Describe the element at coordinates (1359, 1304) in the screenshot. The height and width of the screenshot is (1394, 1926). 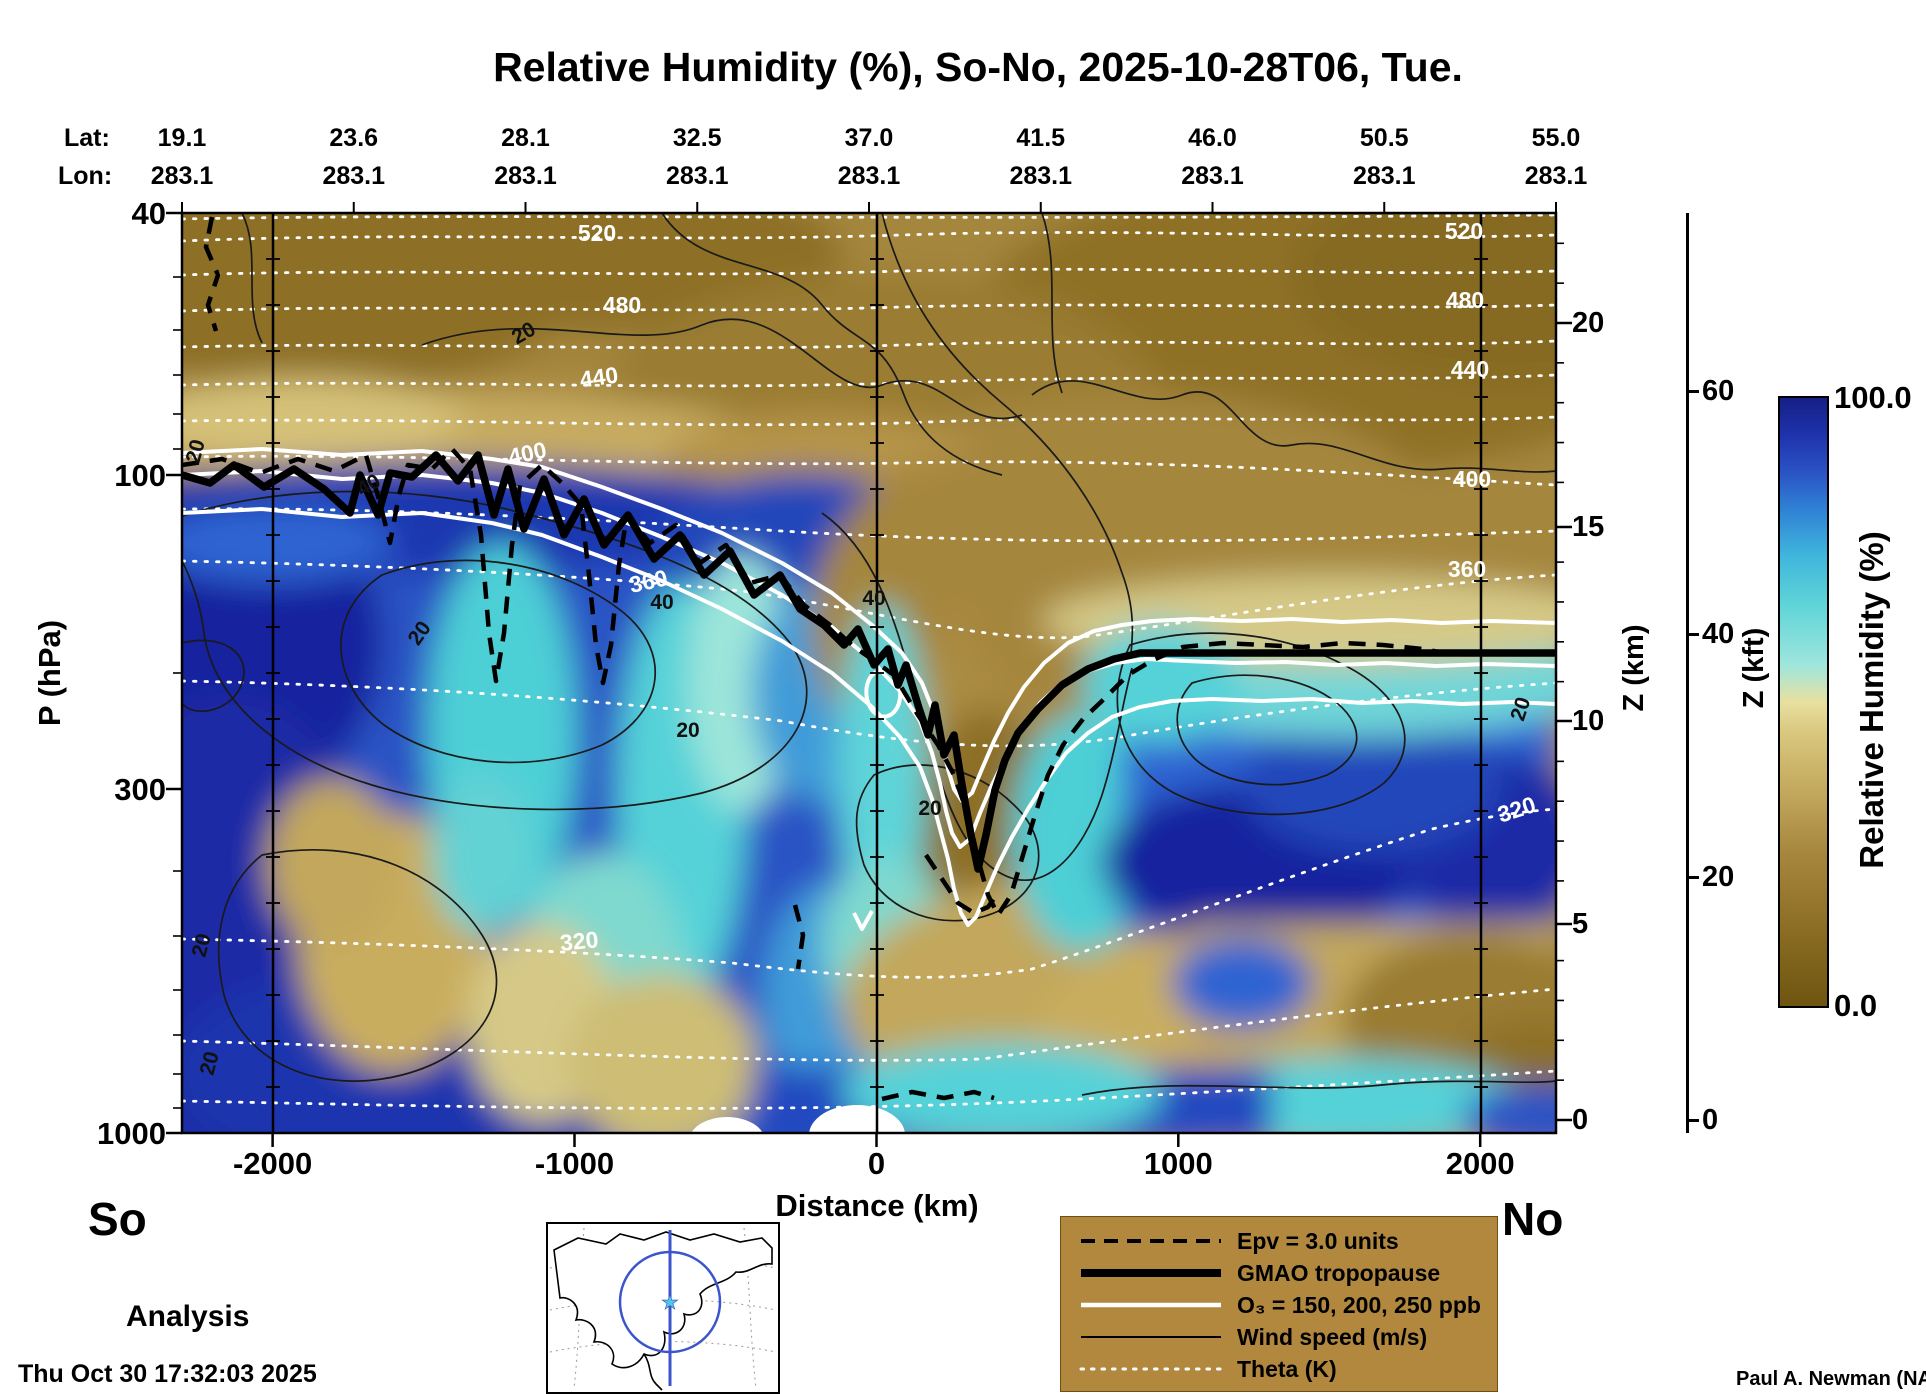
I see `legend-item-label: O₃ = 150, 200, 250 ppb` at that location.